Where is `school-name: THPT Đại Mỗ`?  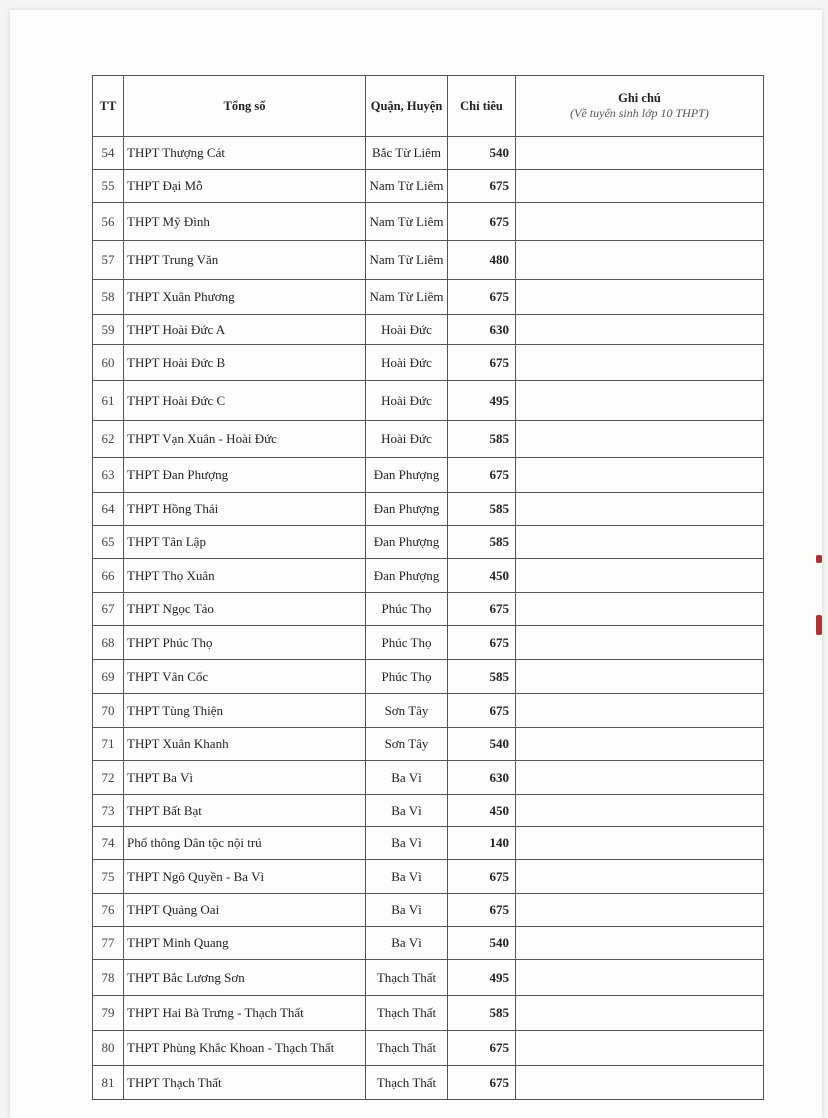 school-name: THPT Đại Mỗ is located at coordinates (244, 186).